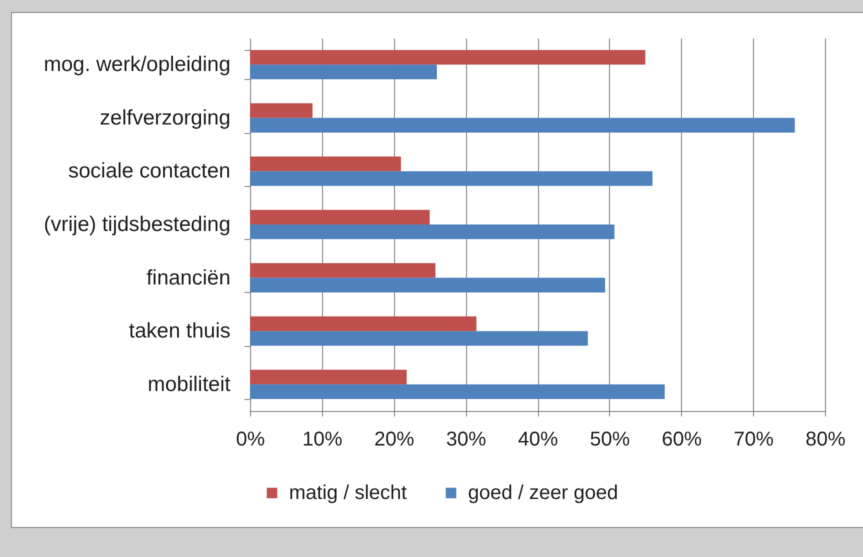 The image size is (863, 557). I want to click on x-tick-label: 60%, so click(682, 439).